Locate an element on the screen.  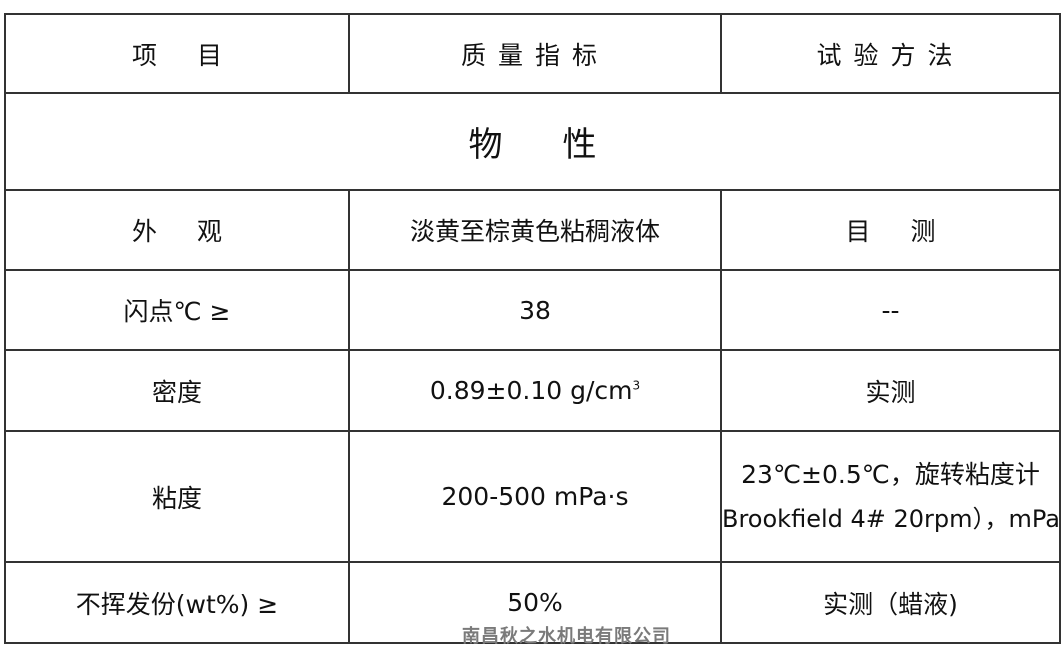
density-superscript: 3 is located at coordinates (636, 385).